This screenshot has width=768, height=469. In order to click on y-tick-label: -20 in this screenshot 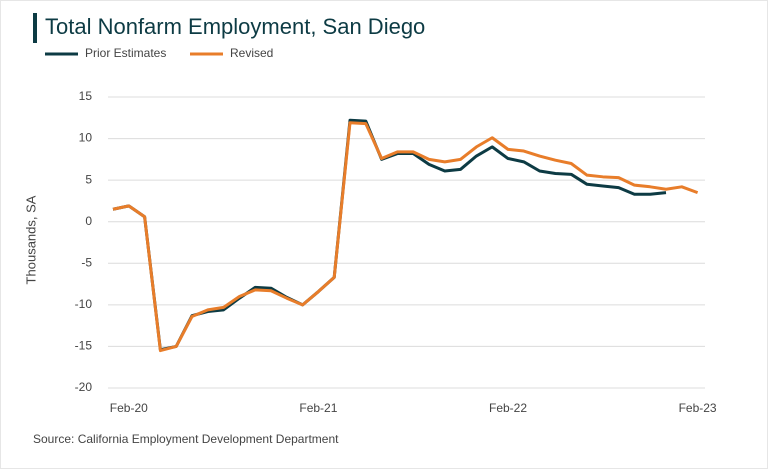, I will do `click(84, 387)`.